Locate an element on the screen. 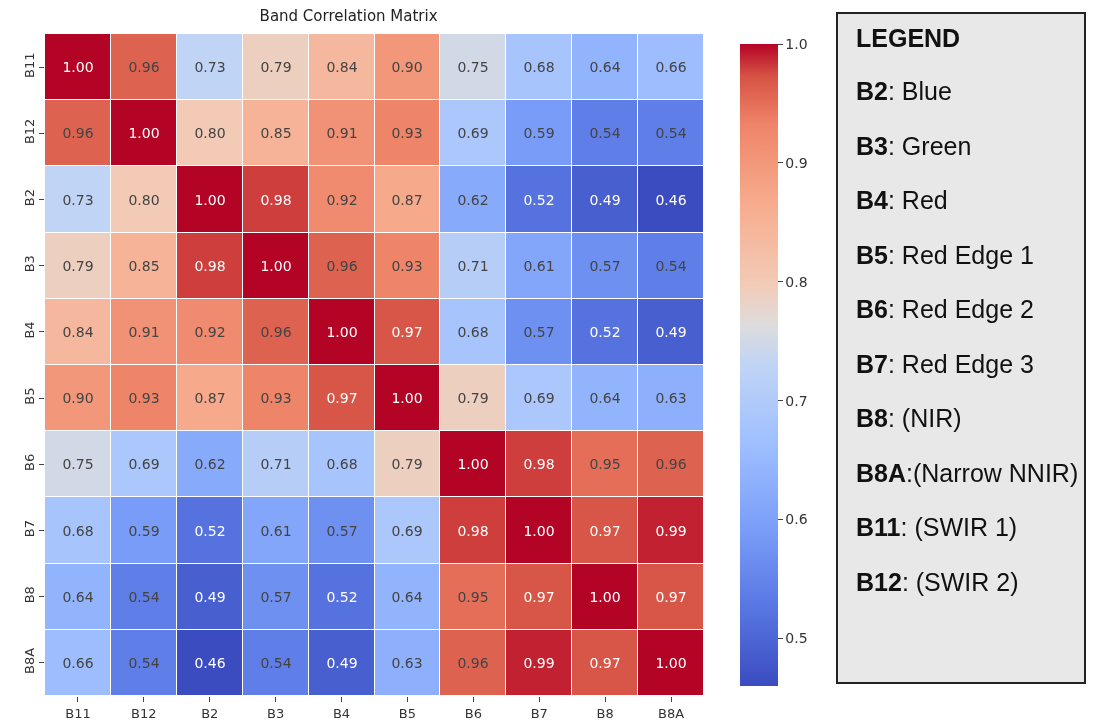 The height and width of the screenshot is (726, 1117). text: B7: Red Edge 3 is located at coordinates (945, 364).